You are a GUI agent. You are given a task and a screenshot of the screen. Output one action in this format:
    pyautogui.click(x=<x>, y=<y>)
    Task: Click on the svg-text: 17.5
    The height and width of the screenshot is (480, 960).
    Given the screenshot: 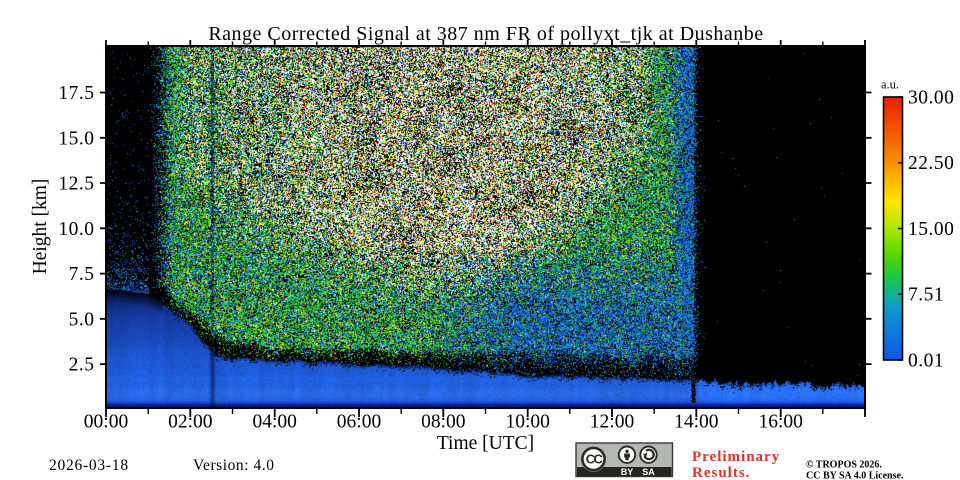 What is the action you would take?
    pyautogui.click(x=76, y=93)
    